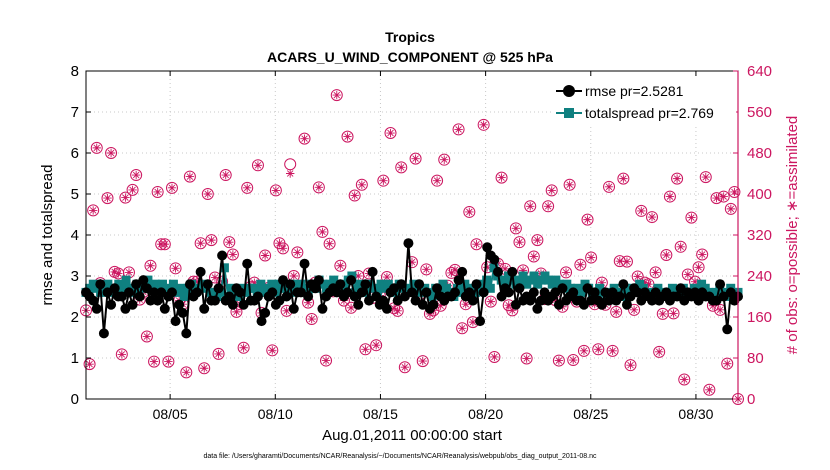 This screenshot has width=830, height=470. What do you see at coordinates (75, 71) in the screenshot?
I see `y-tick-label-left: 8` at bounding box center [75, 71].